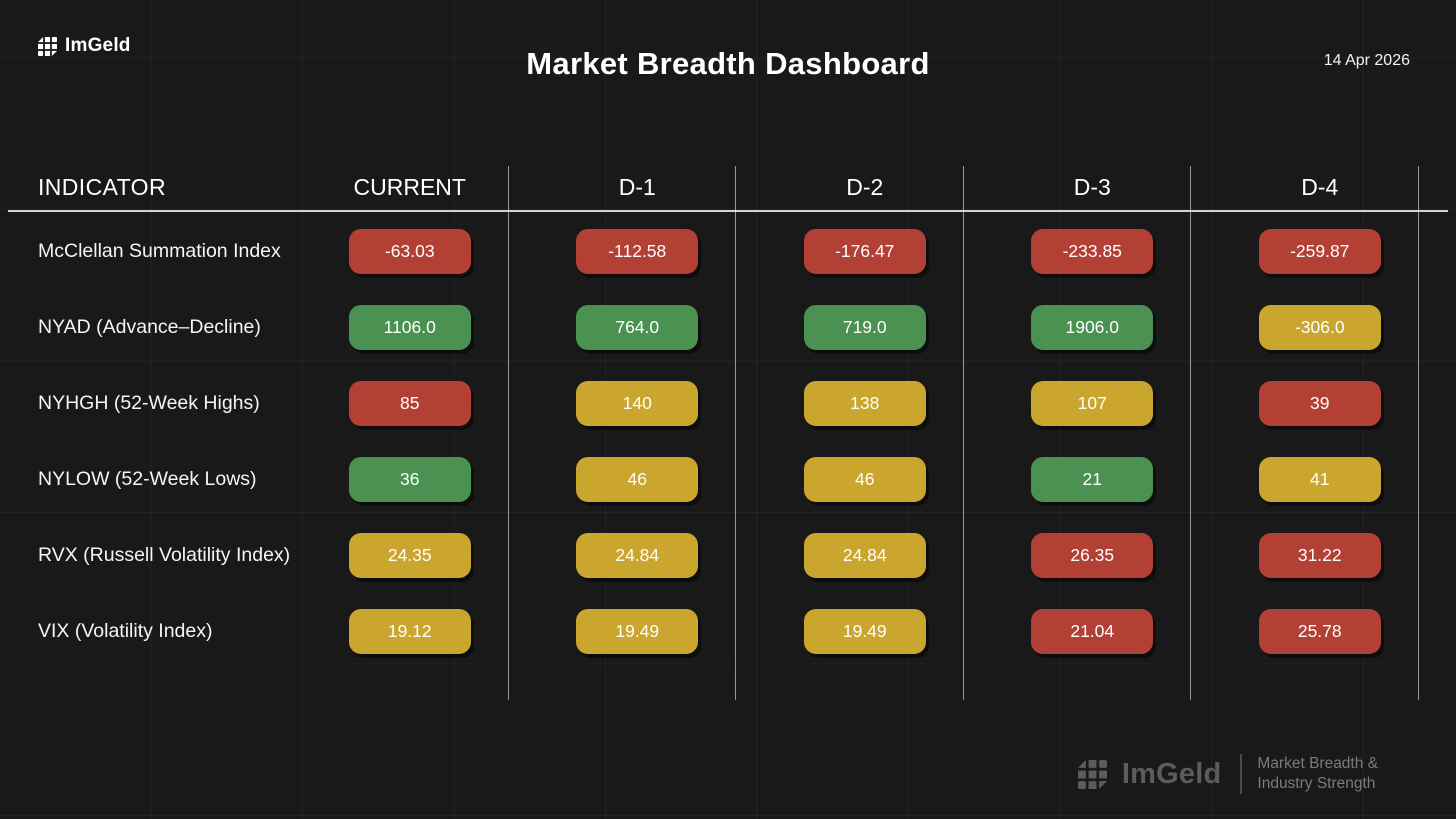 The image size is (1456, 819). I want to click on value-cell: 1906.0, so click(1093, 327).